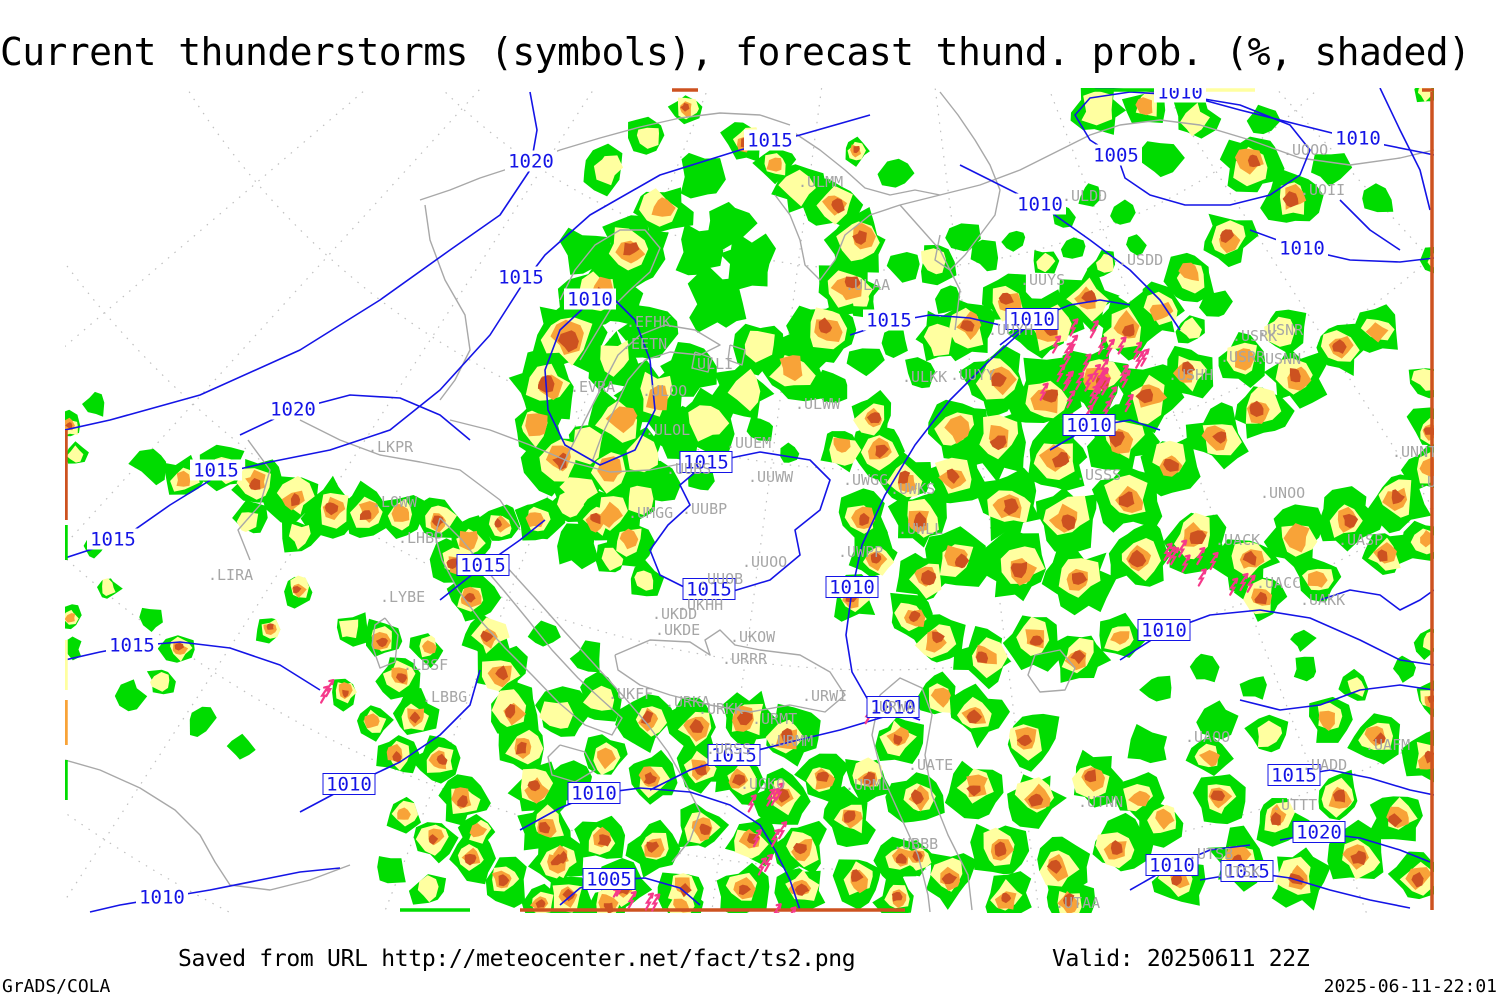 Image resolution: width=1500 pixels, height=1000 pixels. I want to click on isobar-label: 1020, so click(531, 162).